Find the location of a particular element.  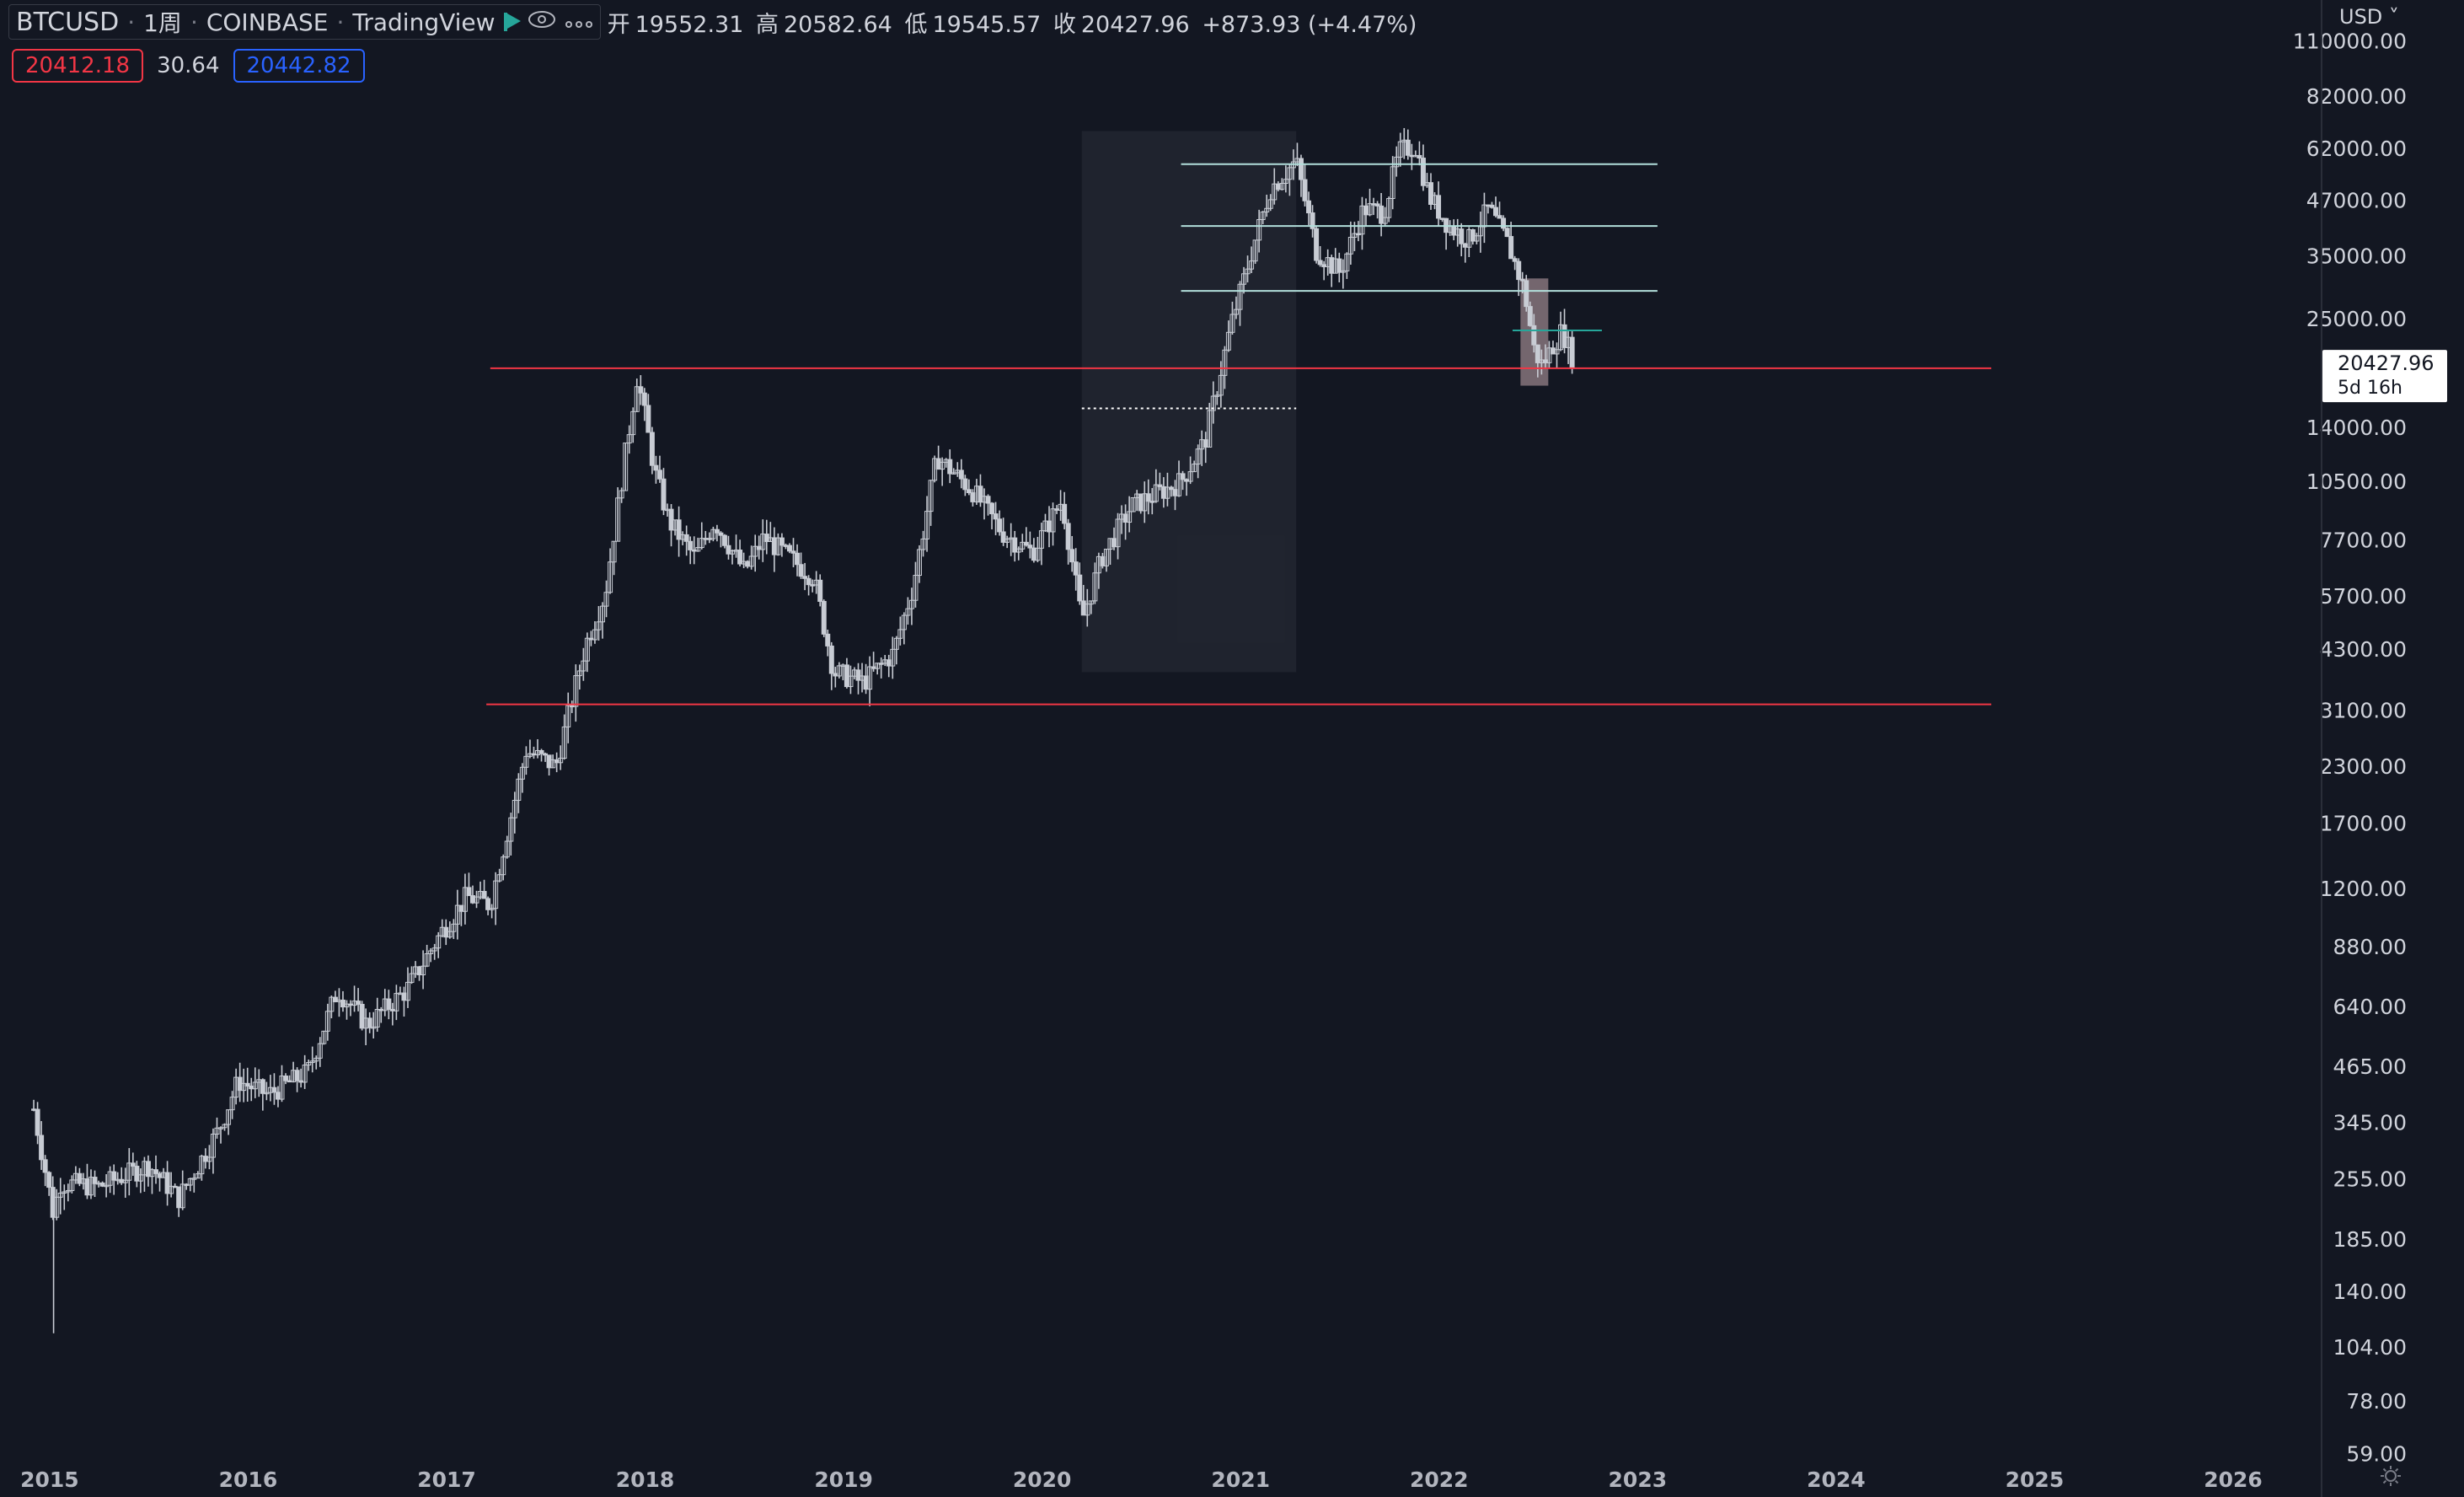

price-tick-label: 10500.00 is located at coordinates (2356, 481).